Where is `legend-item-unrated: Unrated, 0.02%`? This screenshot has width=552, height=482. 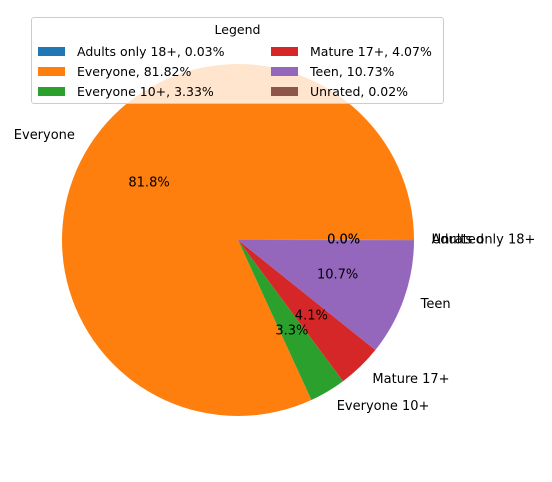 legend-item-unrated: Unrated, 0.02% is located at coordinates (356, 91).